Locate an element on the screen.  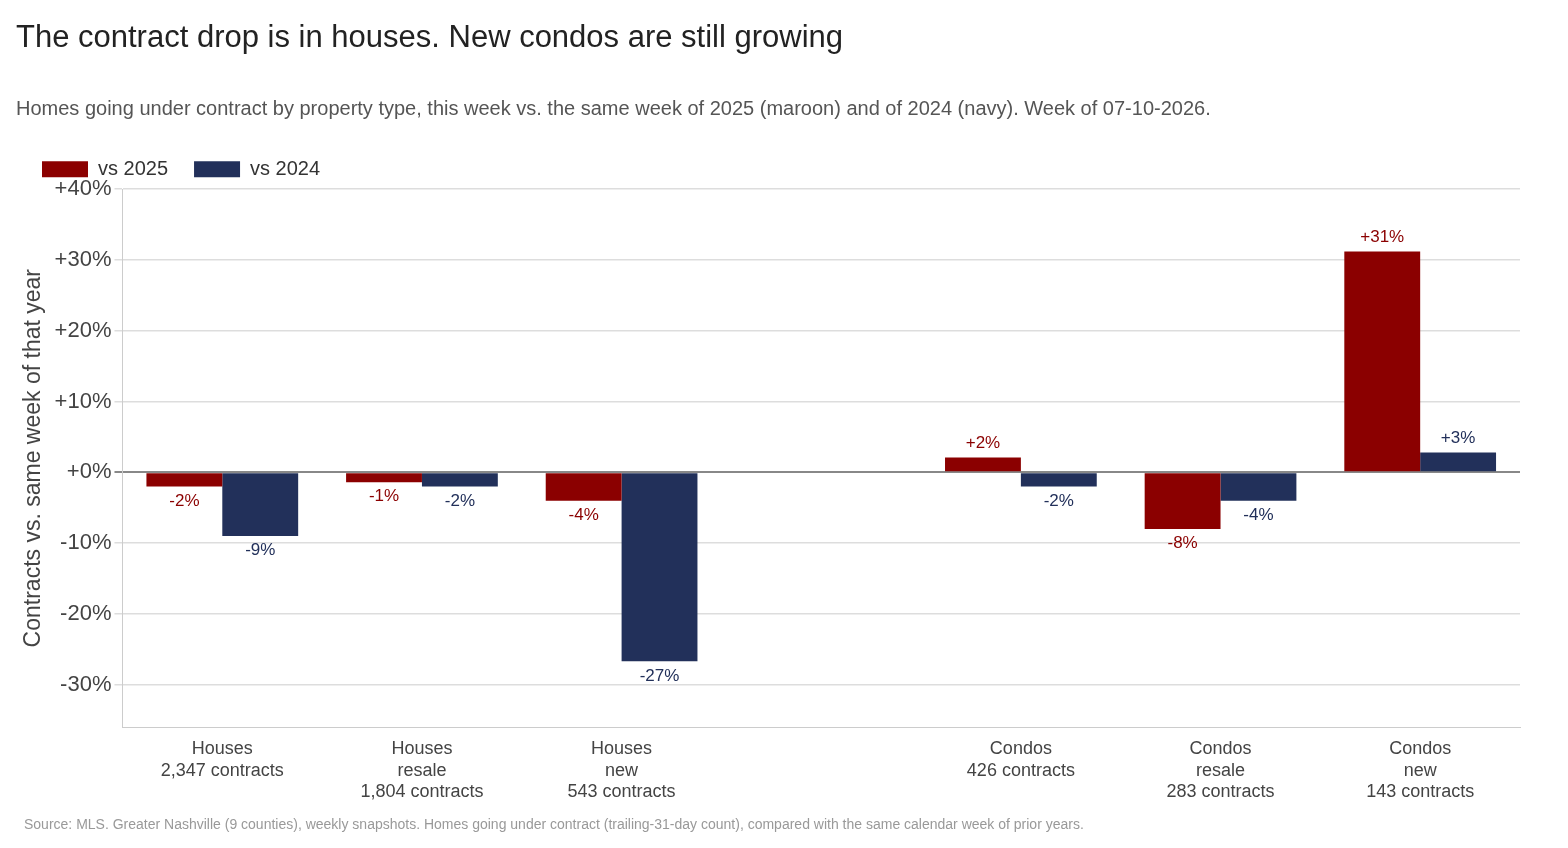
x-tick-label: Houses resale 1,804 contracts is located at coordinates (422, 769).